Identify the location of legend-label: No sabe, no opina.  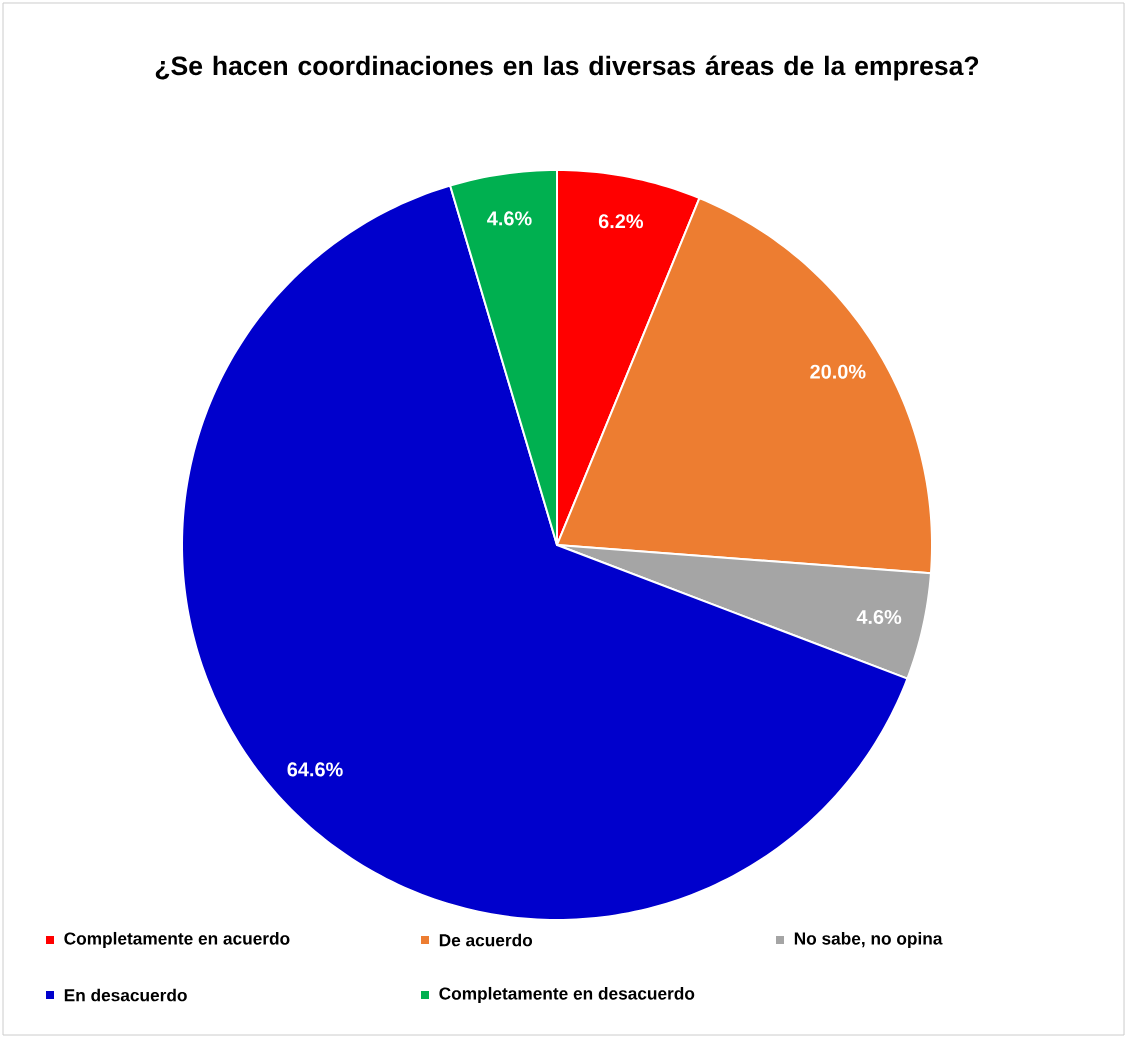
(868, 940).